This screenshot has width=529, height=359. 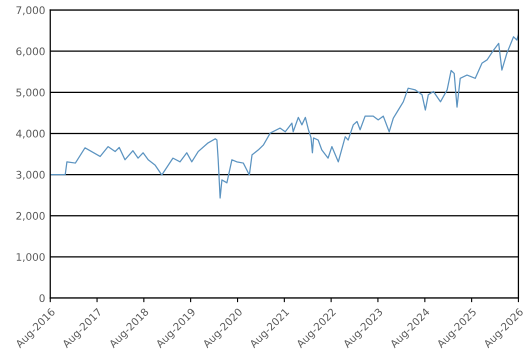 What do you see at coordinates (30, 11) in the screenshot?
I see `y-tick-label: 7,000` at bounding box center [30, 11].